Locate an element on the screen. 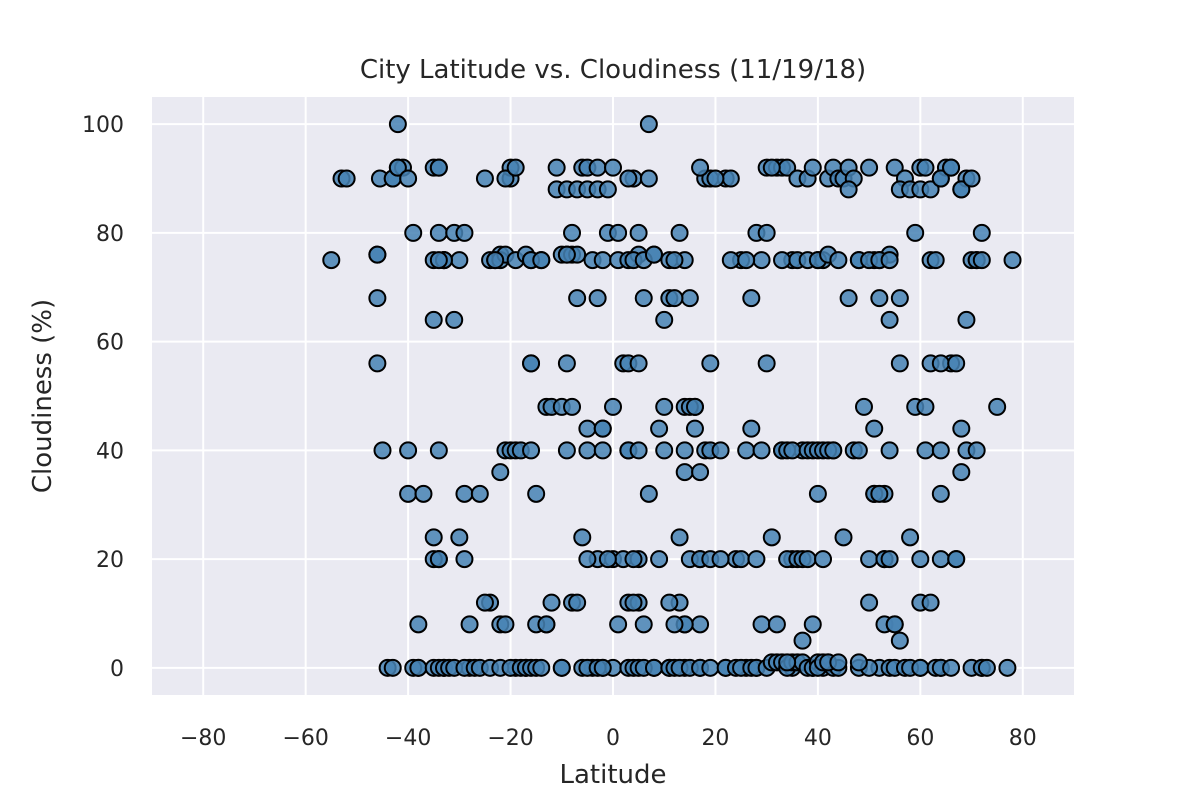 The image size is (1194, 796). x-tick-label: −20 is located at coordinates (510, 738).